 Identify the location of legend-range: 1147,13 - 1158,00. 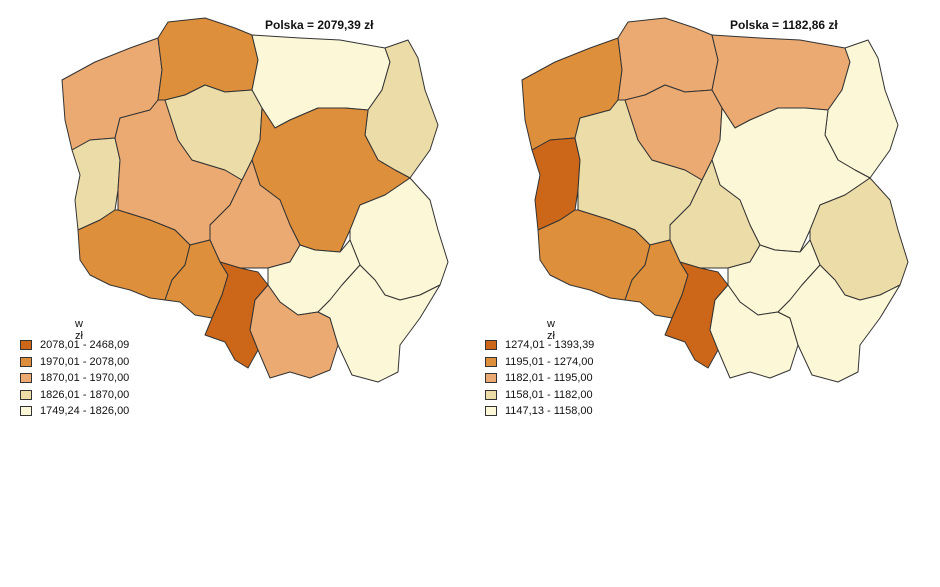
(549, 411).